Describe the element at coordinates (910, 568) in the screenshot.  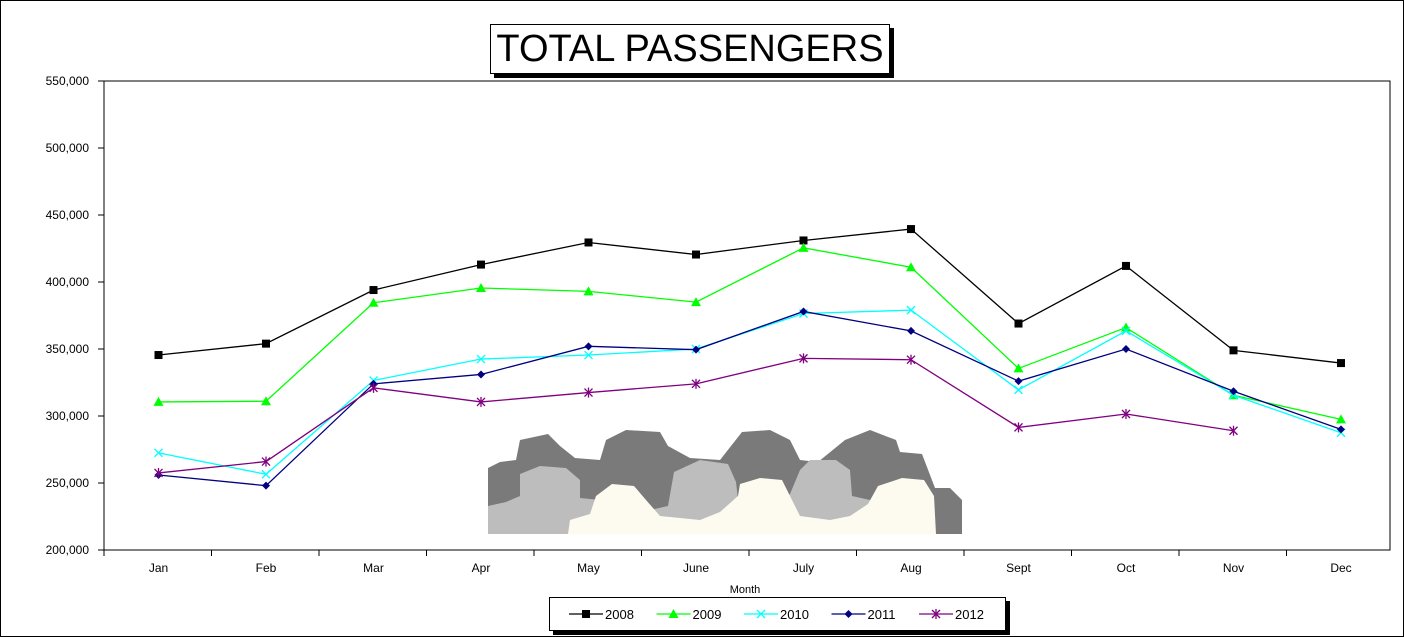
I see `x-tick-label: Aug` at that location.